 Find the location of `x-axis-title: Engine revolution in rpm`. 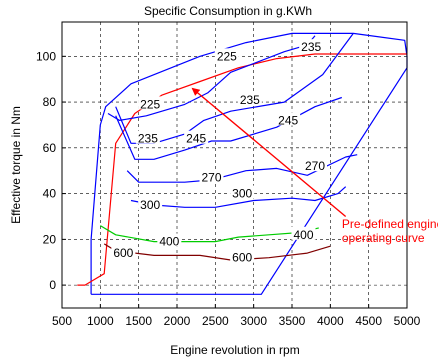

x-axis-title: Engine revolution in rpm is located at coordinates (234, 350).